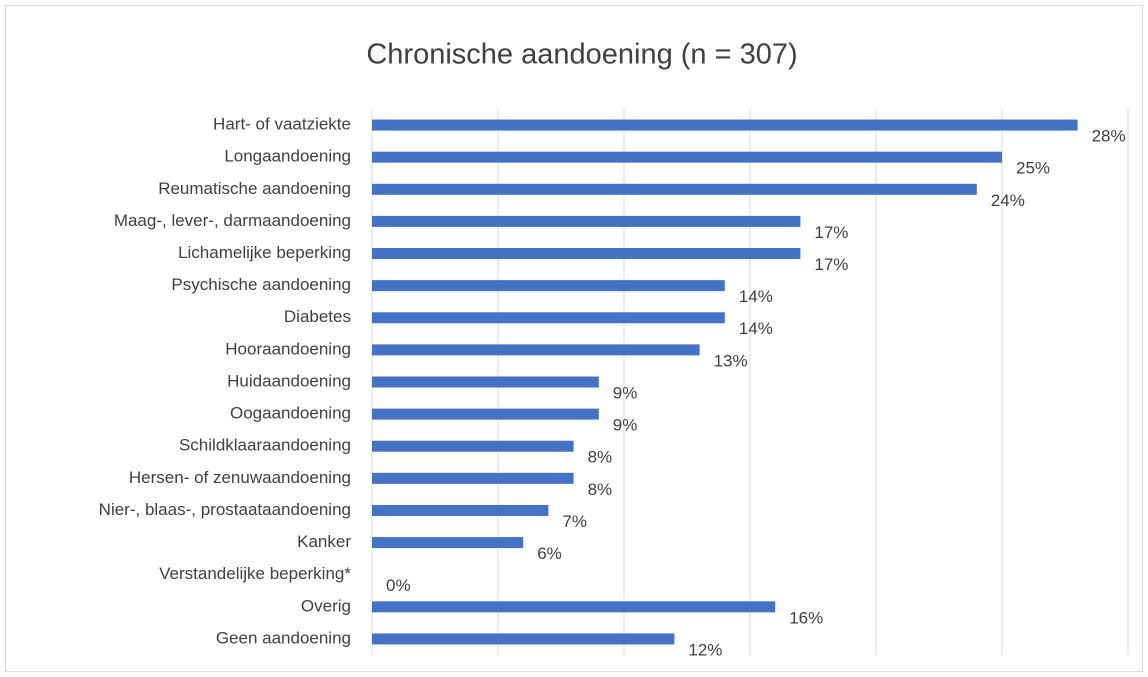 The width and height of the screenshot is (1148, 677). I want to click on data-label: 24%, so click(1008, 200).